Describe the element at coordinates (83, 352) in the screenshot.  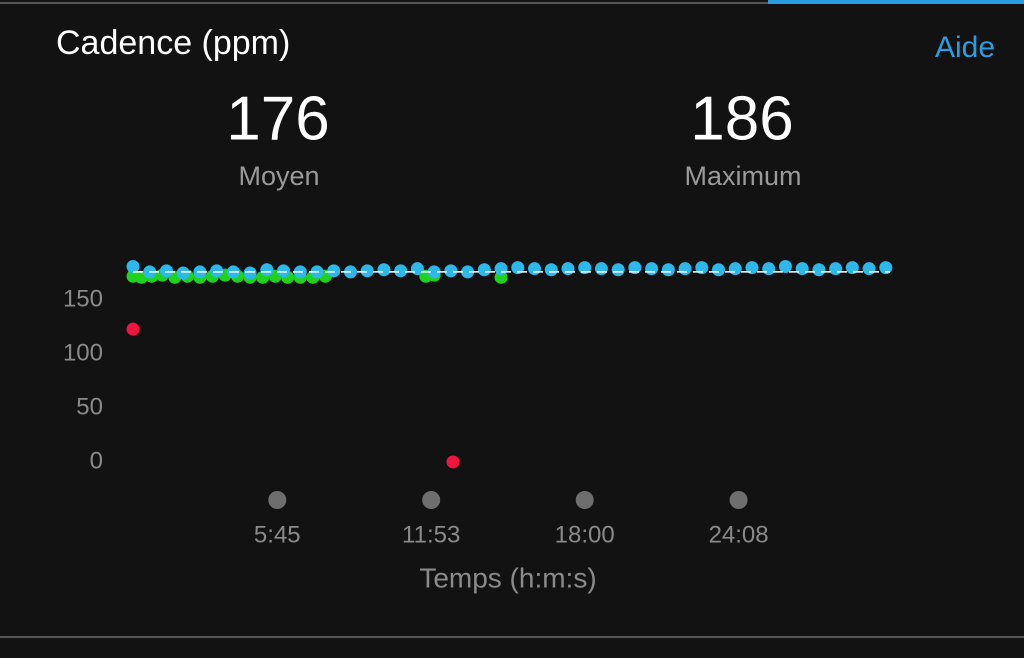
I see `y-tick-label: 100` at that location.